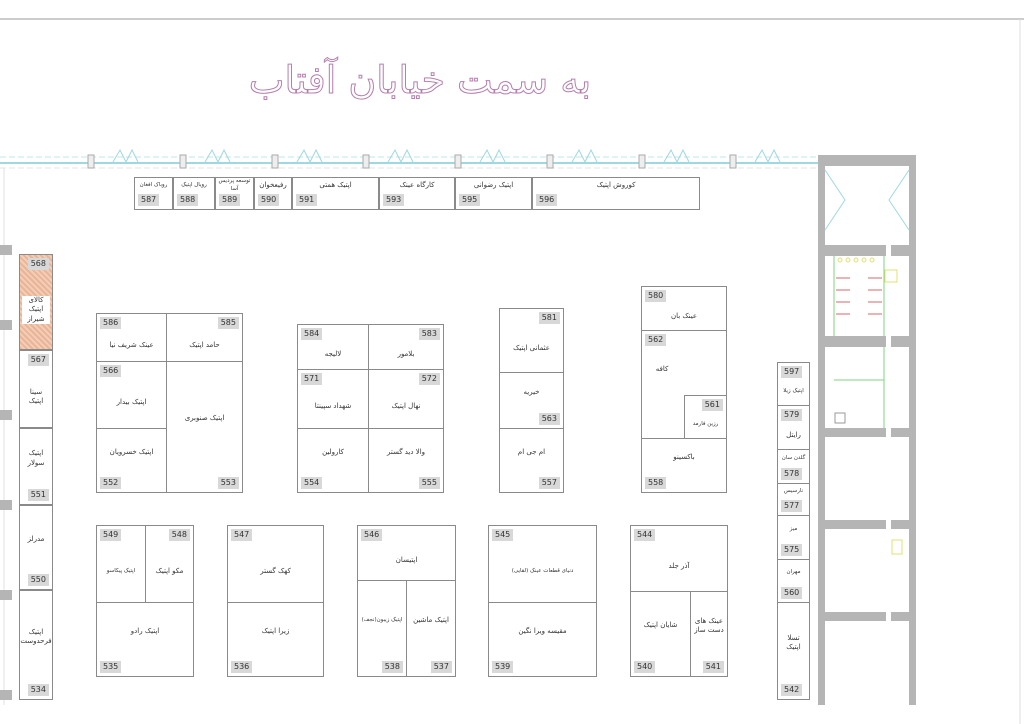 The image size is (1024, 724). What do you see at coordinates (549, 483) in the screenshot?
I see `booth-number: 557` at bounding box center [549, 483].